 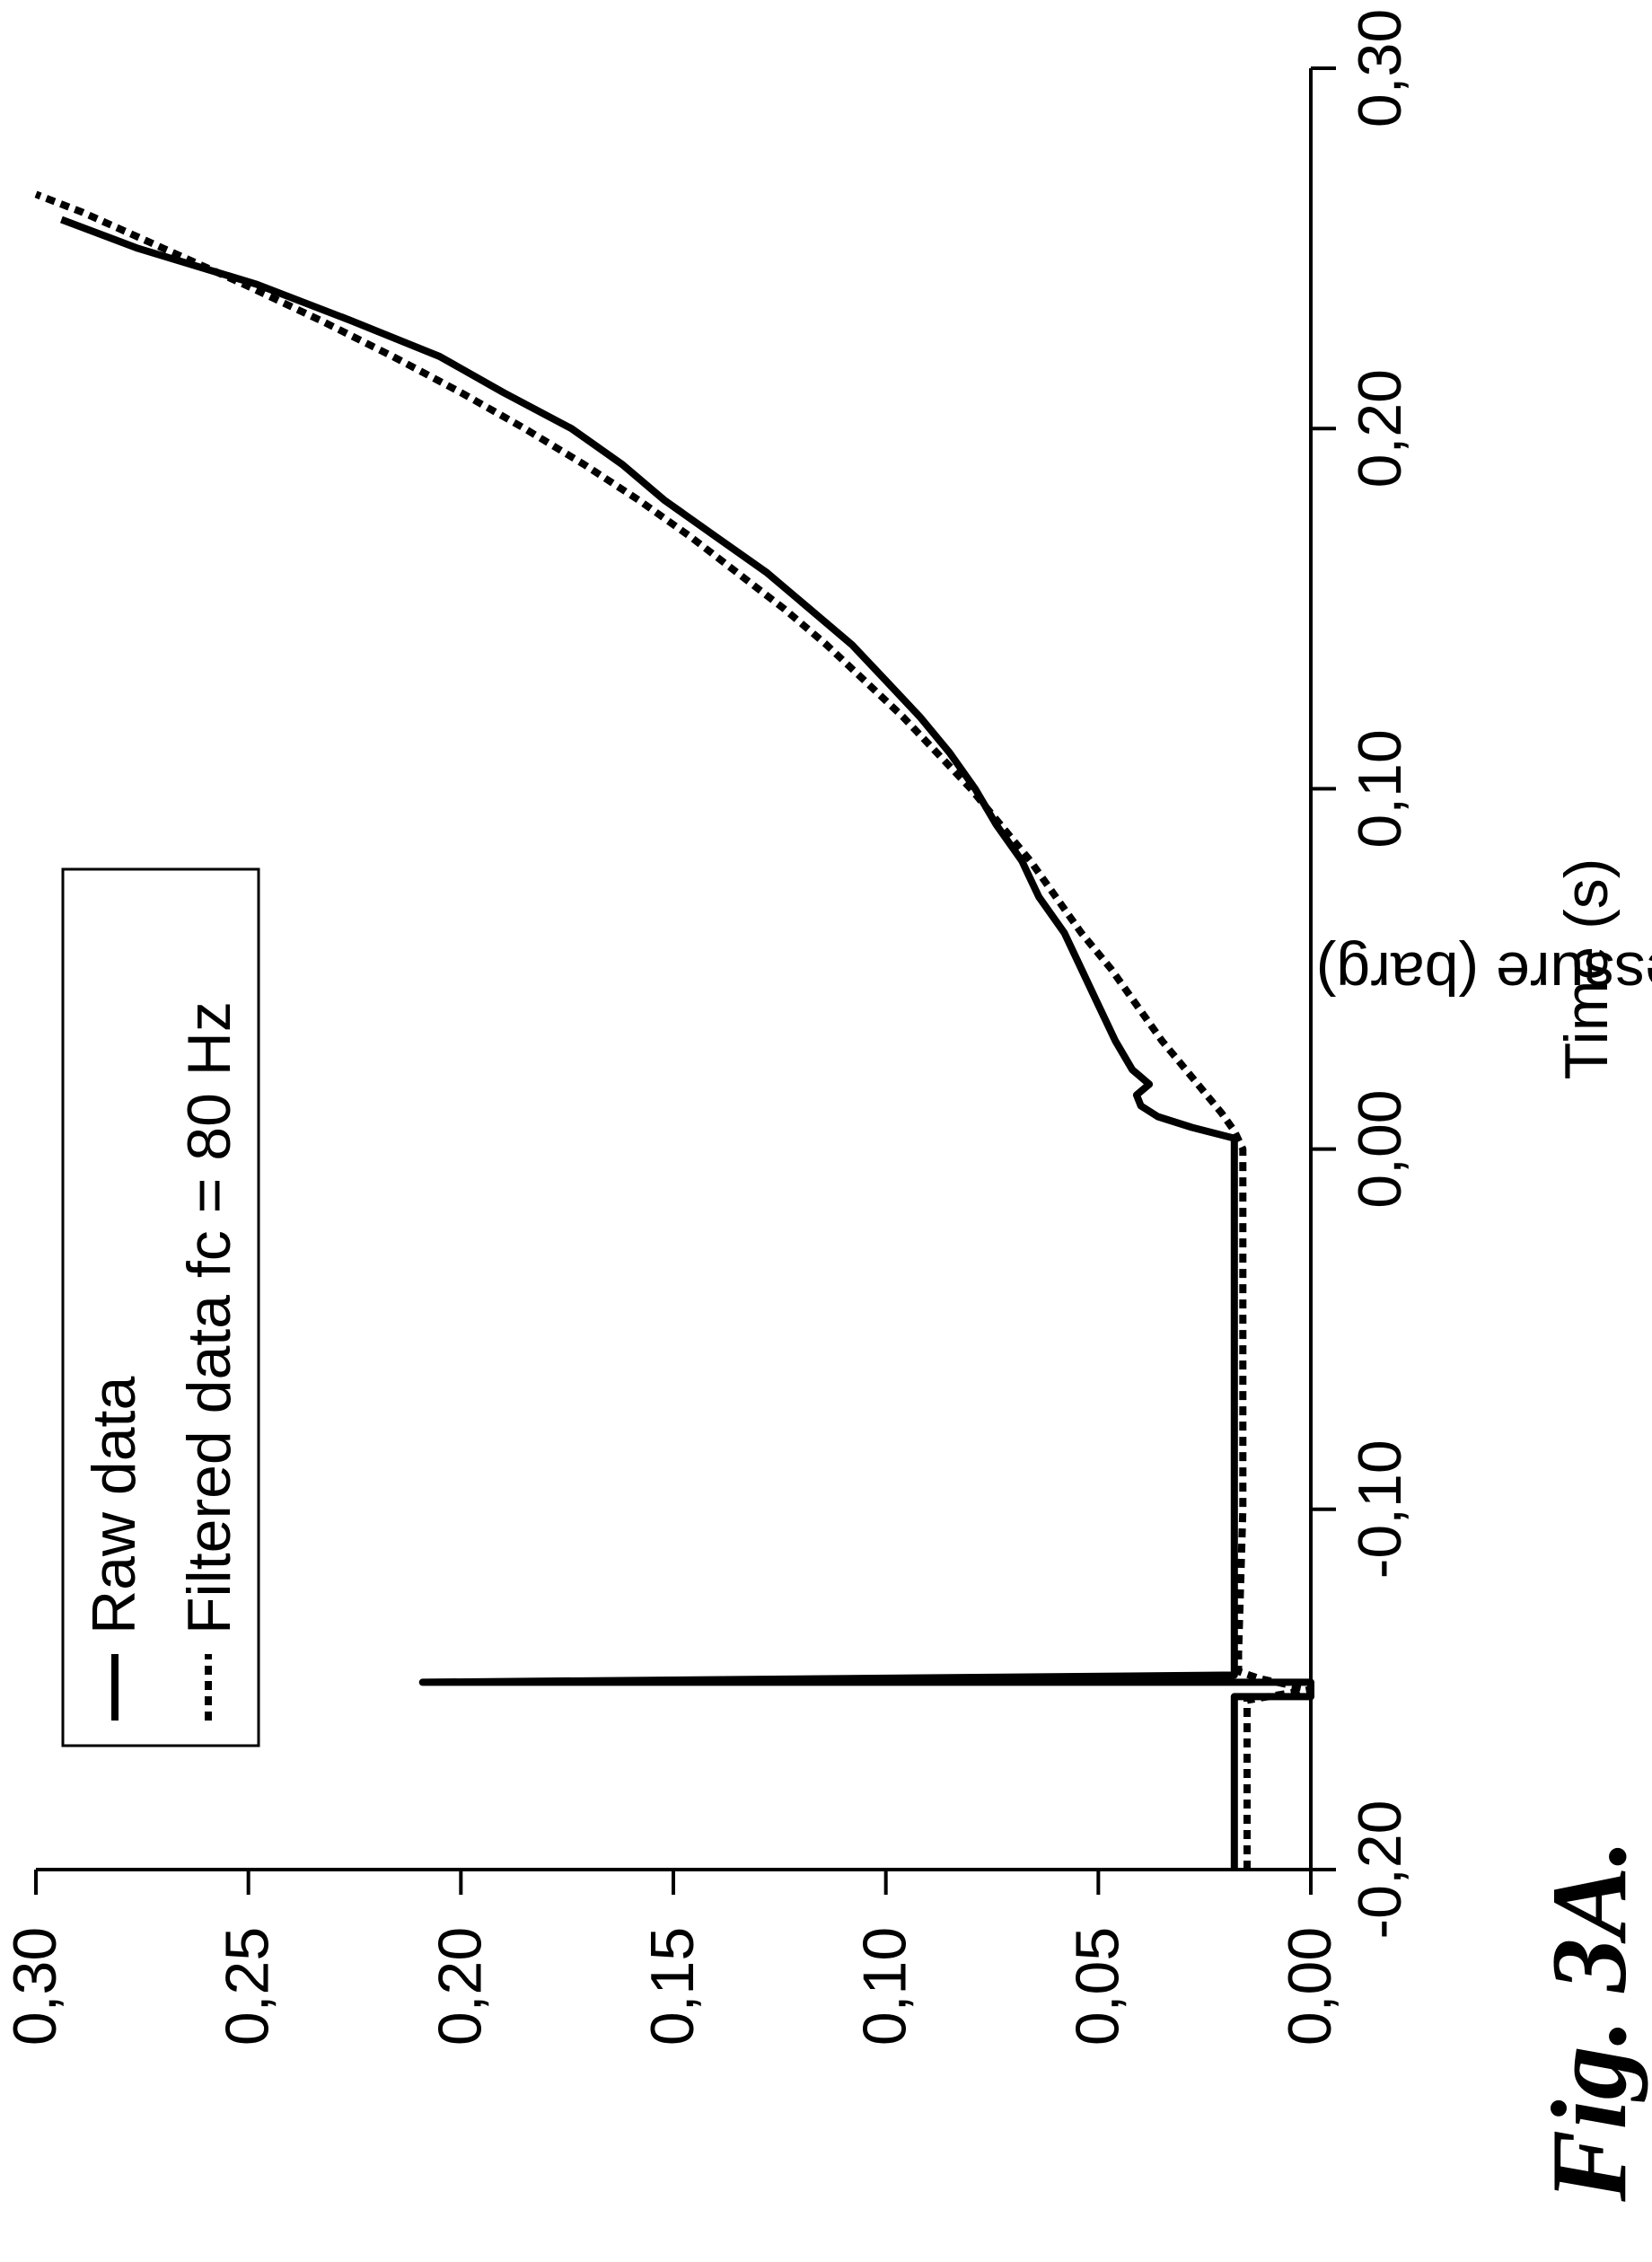 What do you see at coordinates (1097, 1986) in the screenshot?
I see `pressure-tick-label: 0,05` at bounding box center [1097, 1986].